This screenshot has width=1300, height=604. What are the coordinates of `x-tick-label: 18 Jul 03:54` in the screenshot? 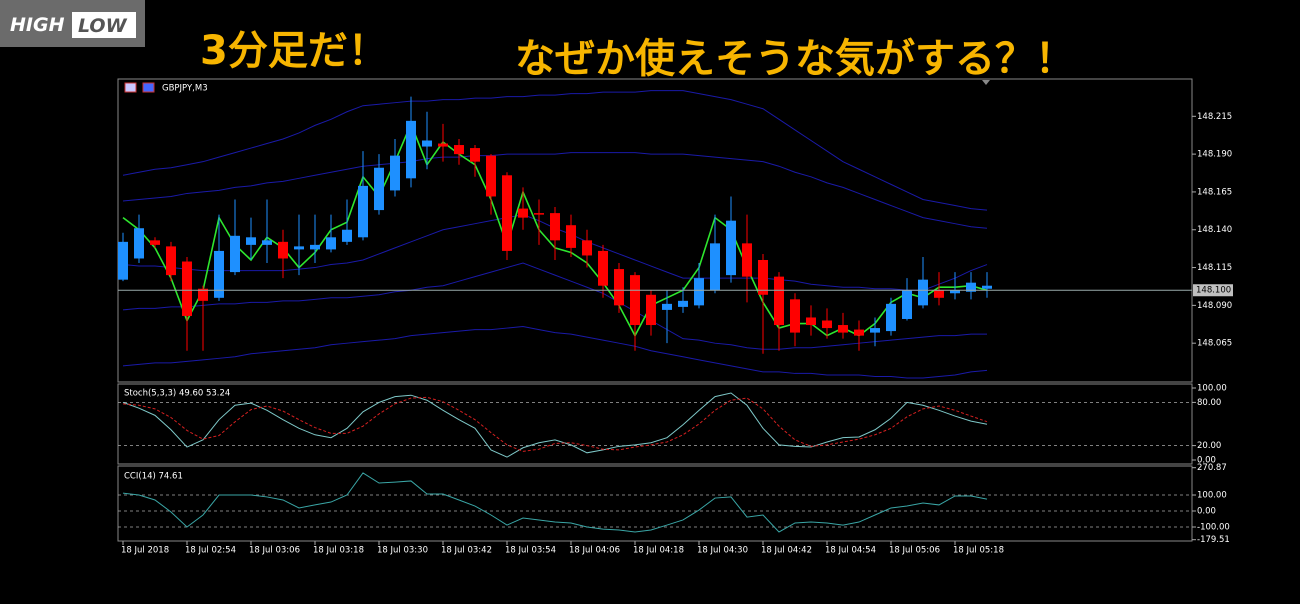 It's located at (530, 551).